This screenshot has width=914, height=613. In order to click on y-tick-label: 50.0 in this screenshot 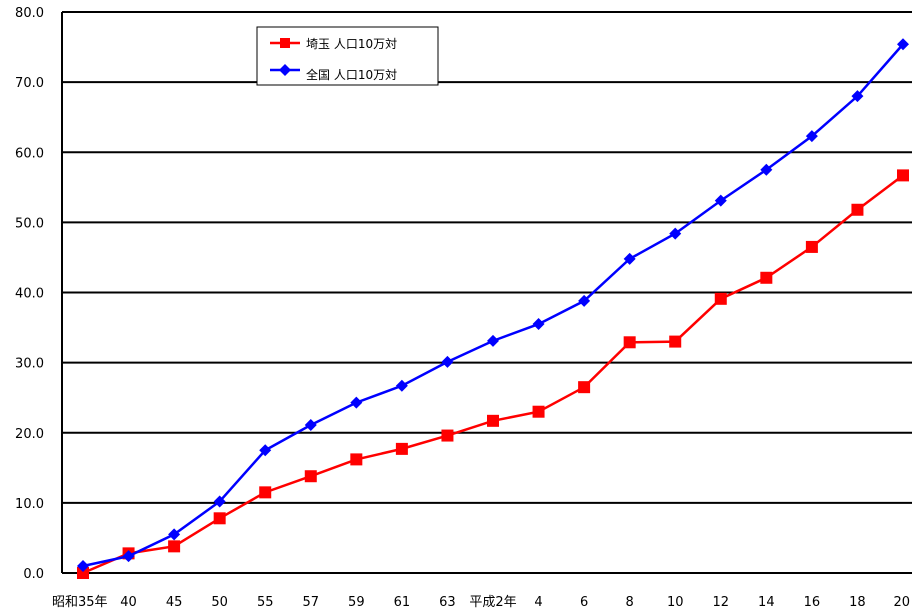, I will do `click(29, 223)`.